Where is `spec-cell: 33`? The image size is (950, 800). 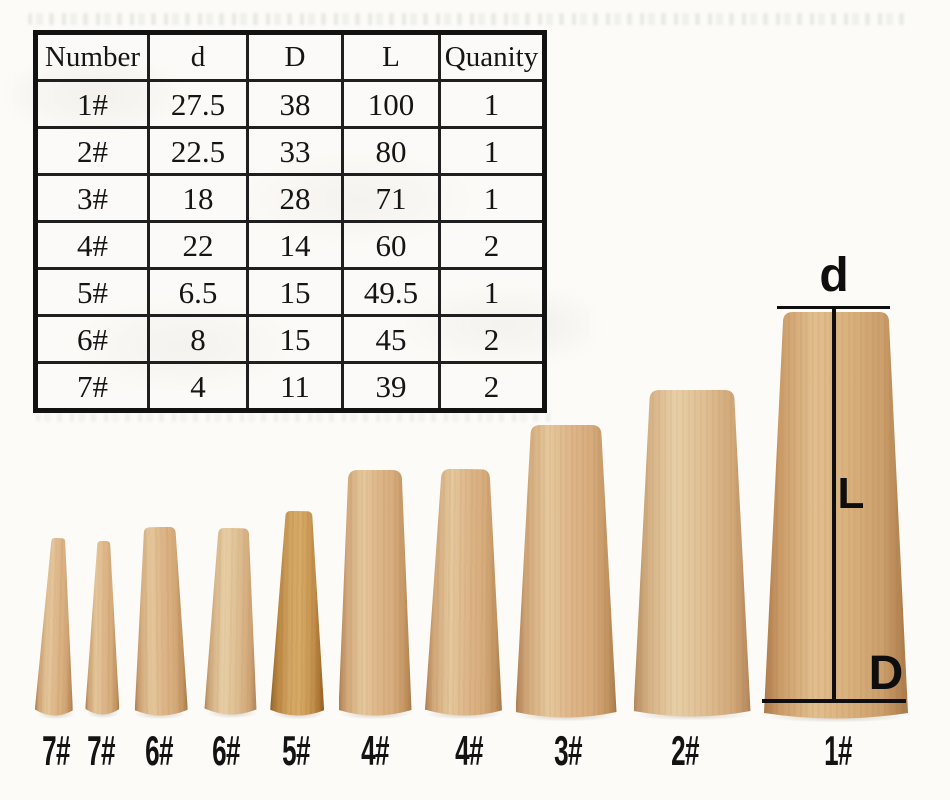 spec-cell: 33 is located at coordinates (295, 151).